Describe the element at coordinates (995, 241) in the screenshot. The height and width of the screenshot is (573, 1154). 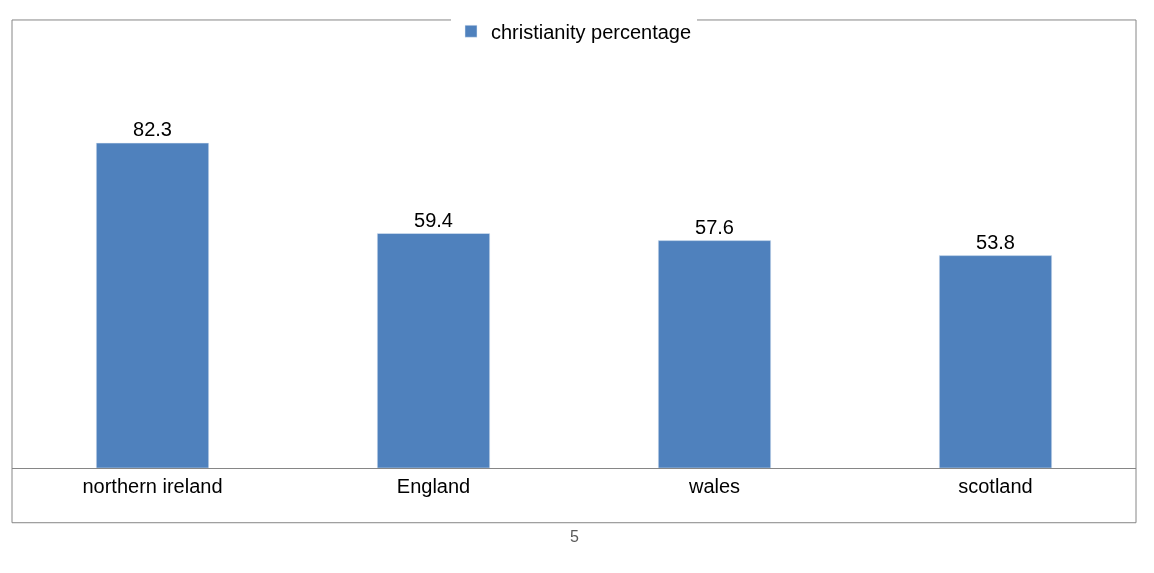
I see `data-label: 53.8` at that location.